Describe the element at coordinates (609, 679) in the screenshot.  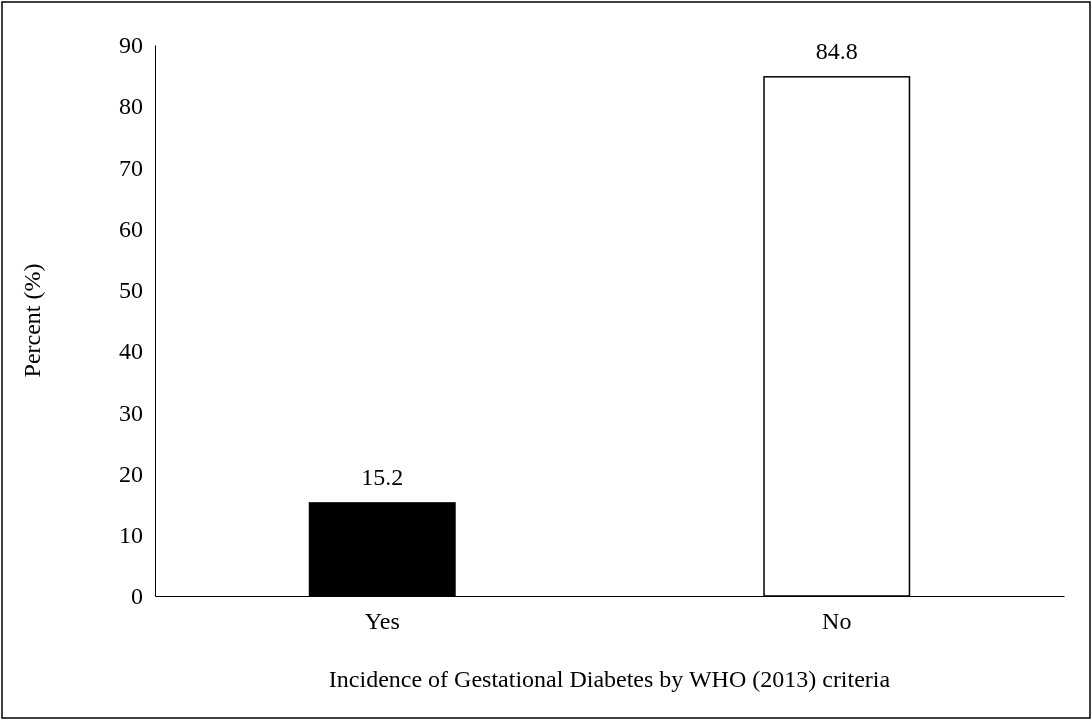
I see `x-axis-title: Incidence of Gestational Diabetes by WHO (2013) criteria` at that location.